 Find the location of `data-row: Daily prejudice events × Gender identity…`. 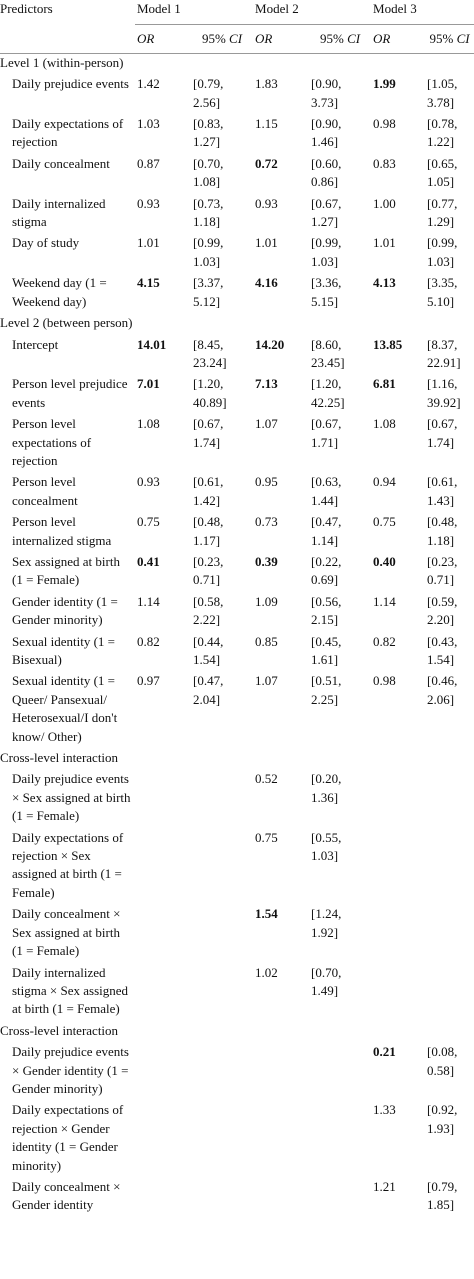

data-row: Daily prejudice events × Gender identity… is located at coordinates (237, 1072).